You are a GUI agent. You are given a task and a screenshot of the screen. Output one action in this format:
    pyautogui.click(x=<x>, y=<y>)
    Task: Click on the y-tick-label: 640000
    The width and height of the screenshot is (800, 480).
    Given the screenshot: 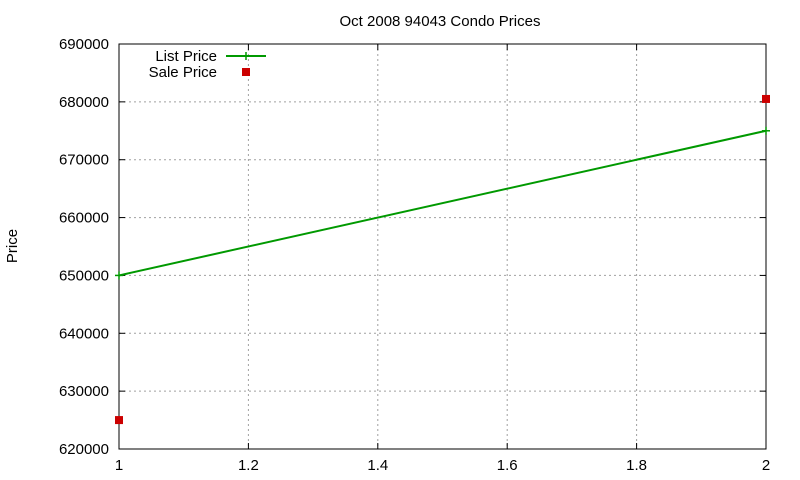 What is the action you would take?
    pyautogui.click(x=84, y=333)
    